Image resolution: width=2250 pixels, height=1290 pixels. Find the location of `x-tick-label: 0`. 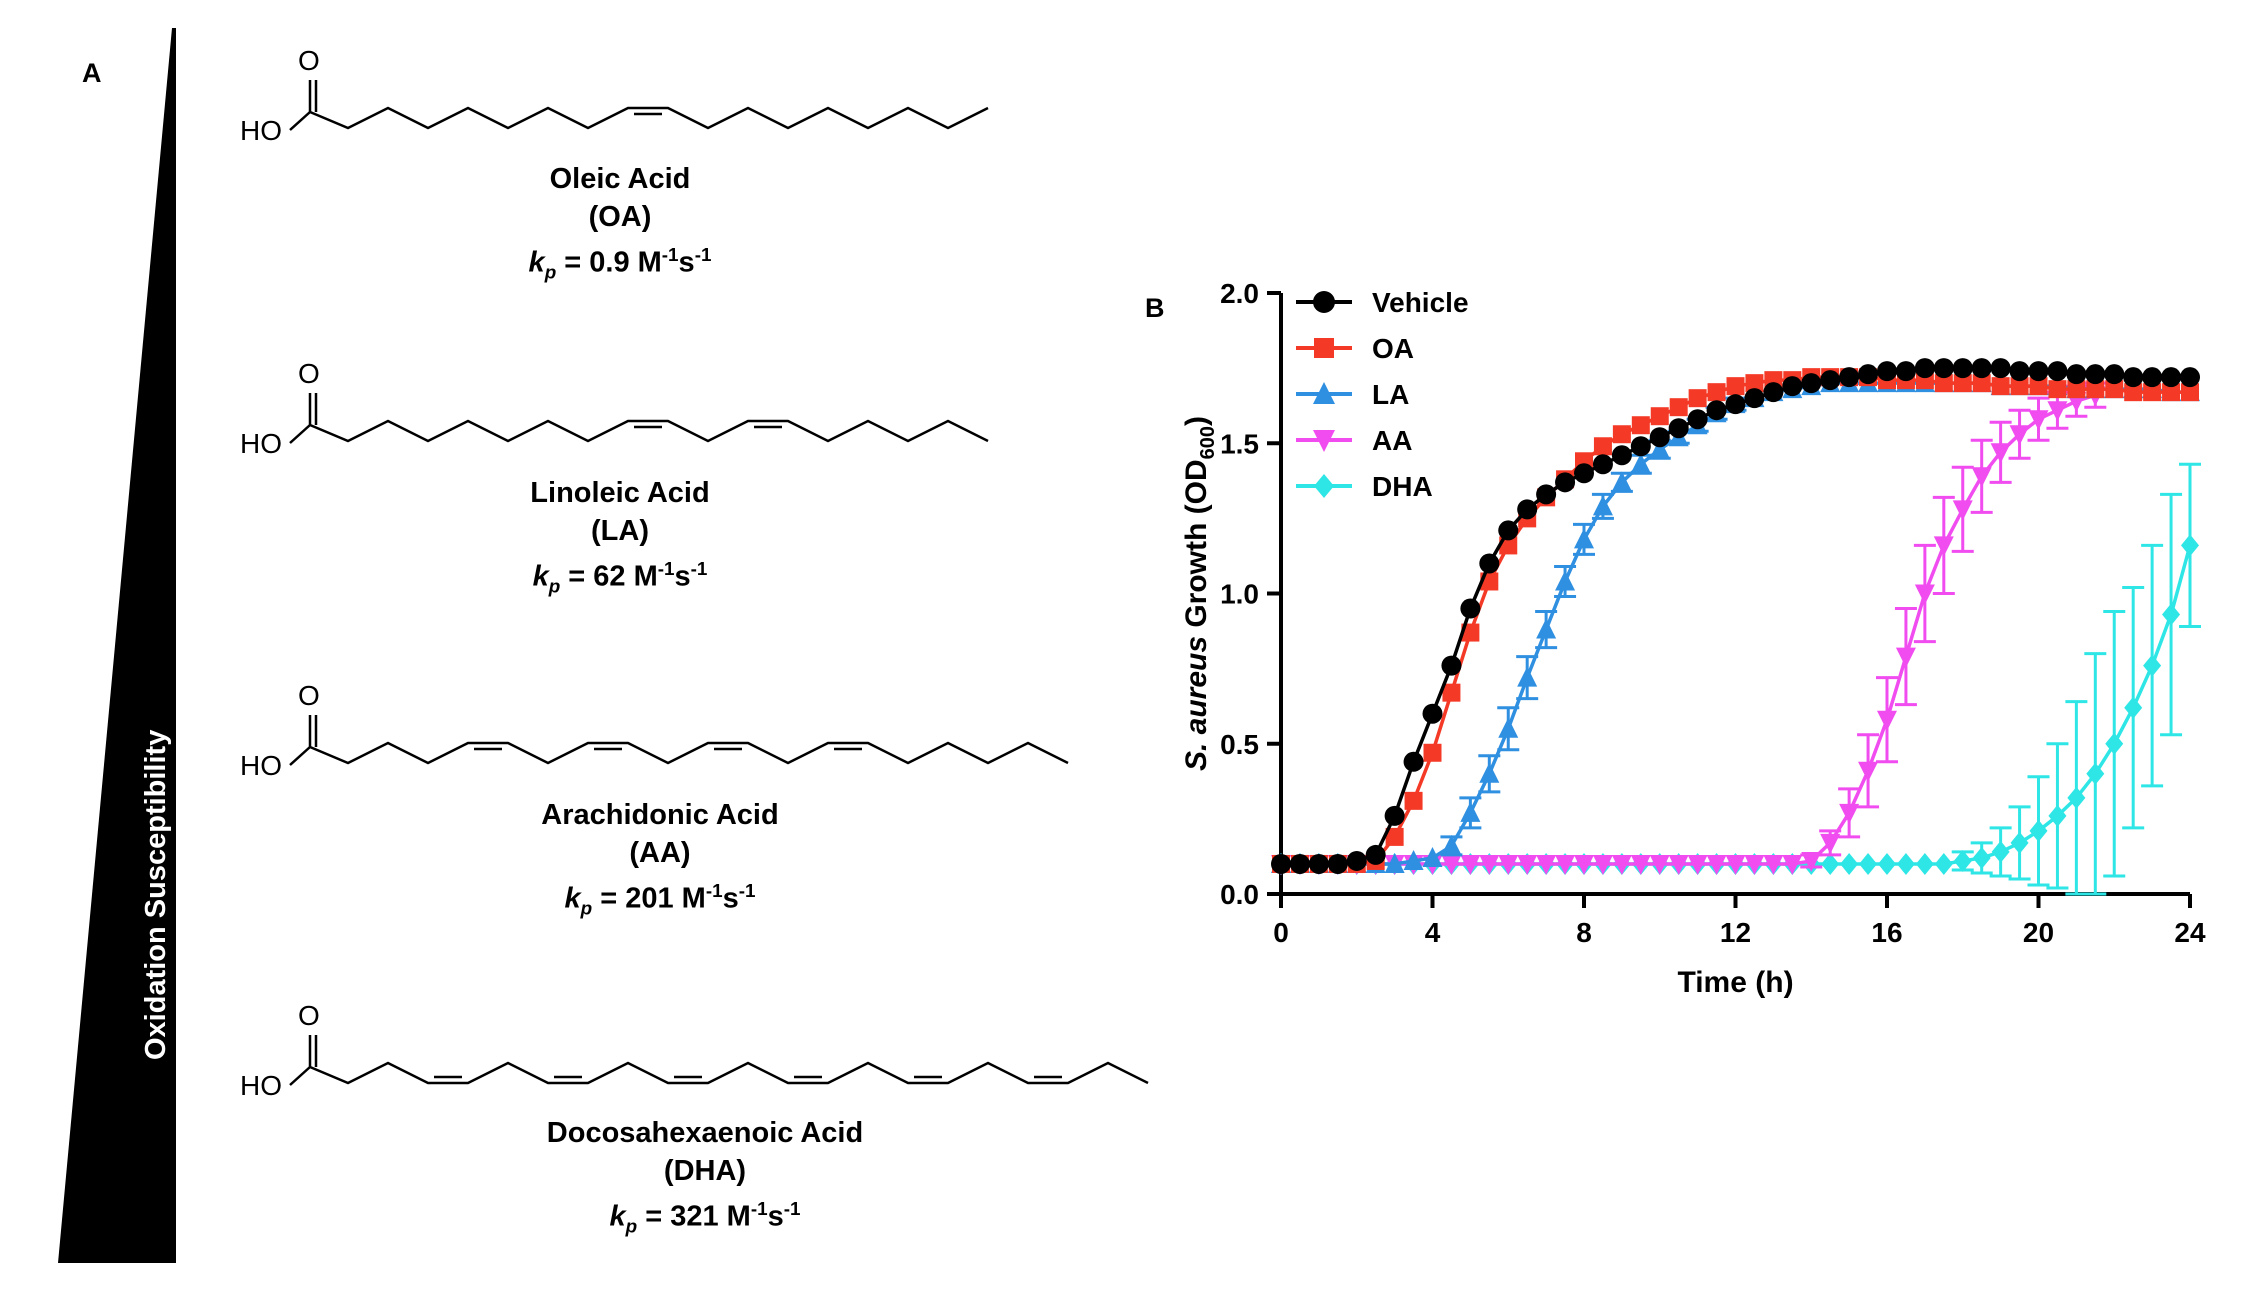

x-tick-label: 0 is located at coordinates (1281, 932).